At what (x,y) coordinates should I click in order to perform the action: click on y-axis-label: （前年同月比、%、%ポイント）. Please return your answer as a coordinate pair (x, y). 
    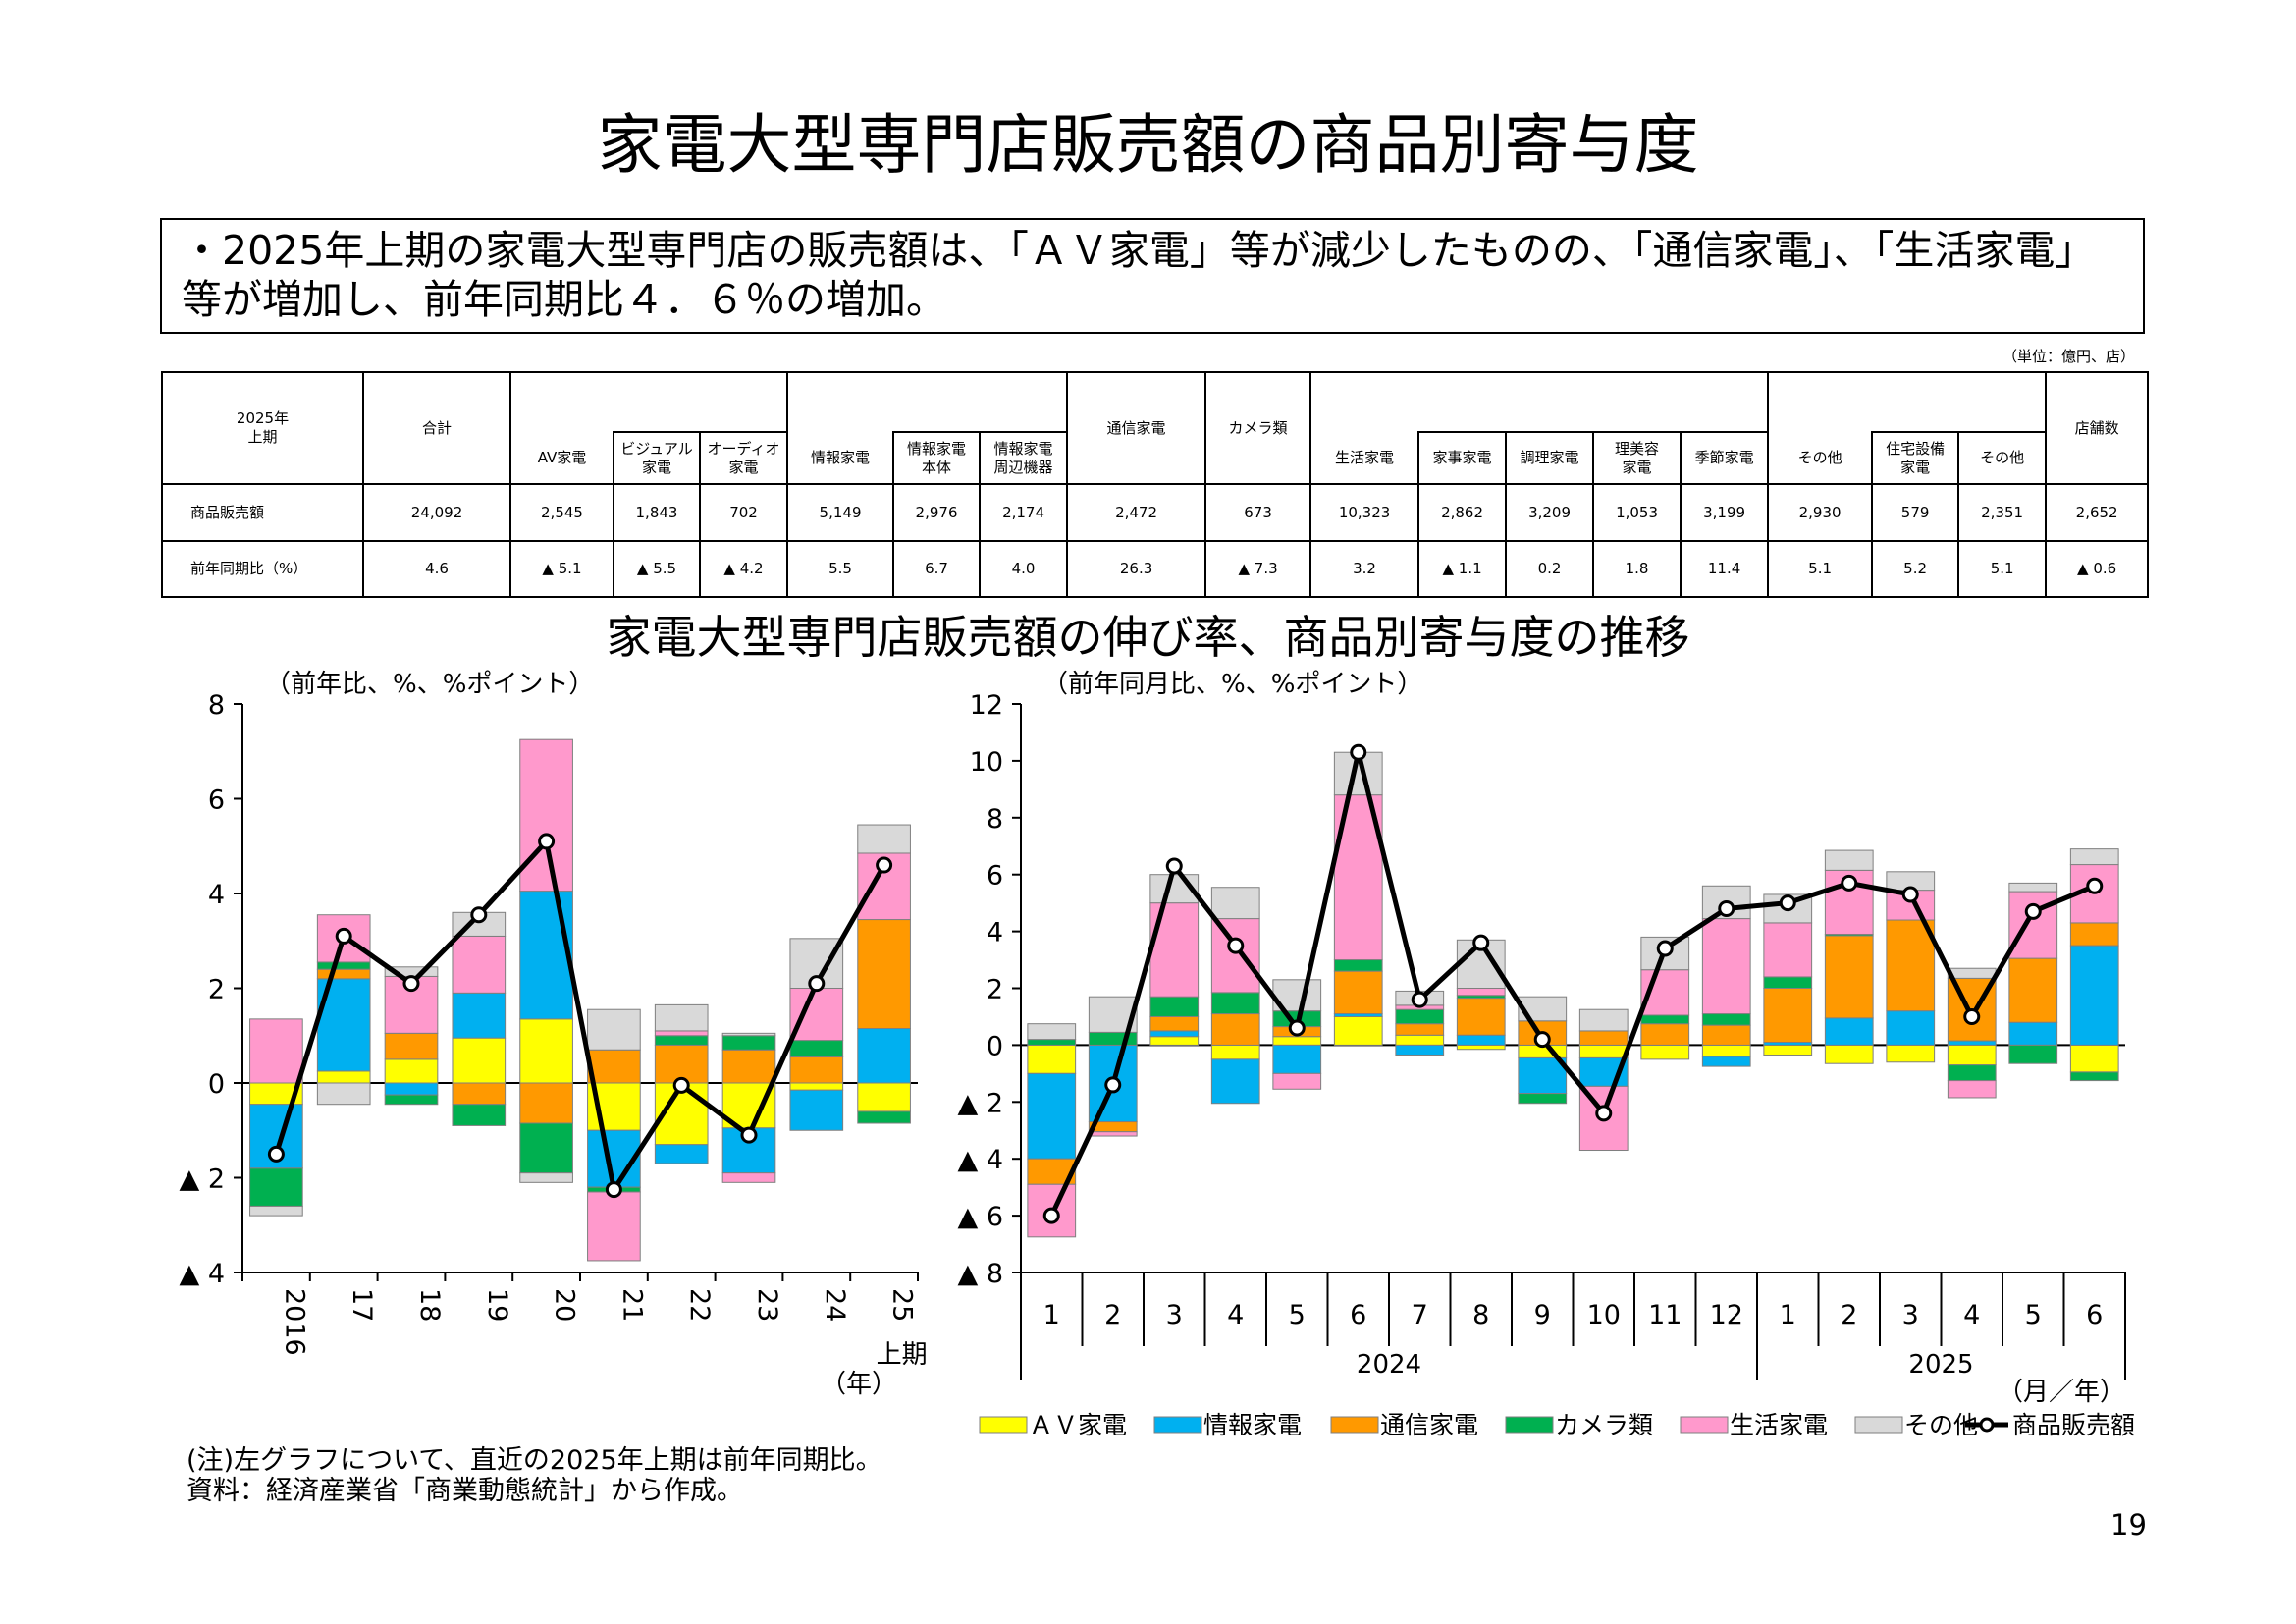
    Looking at the image, I should click on (1232, 684).